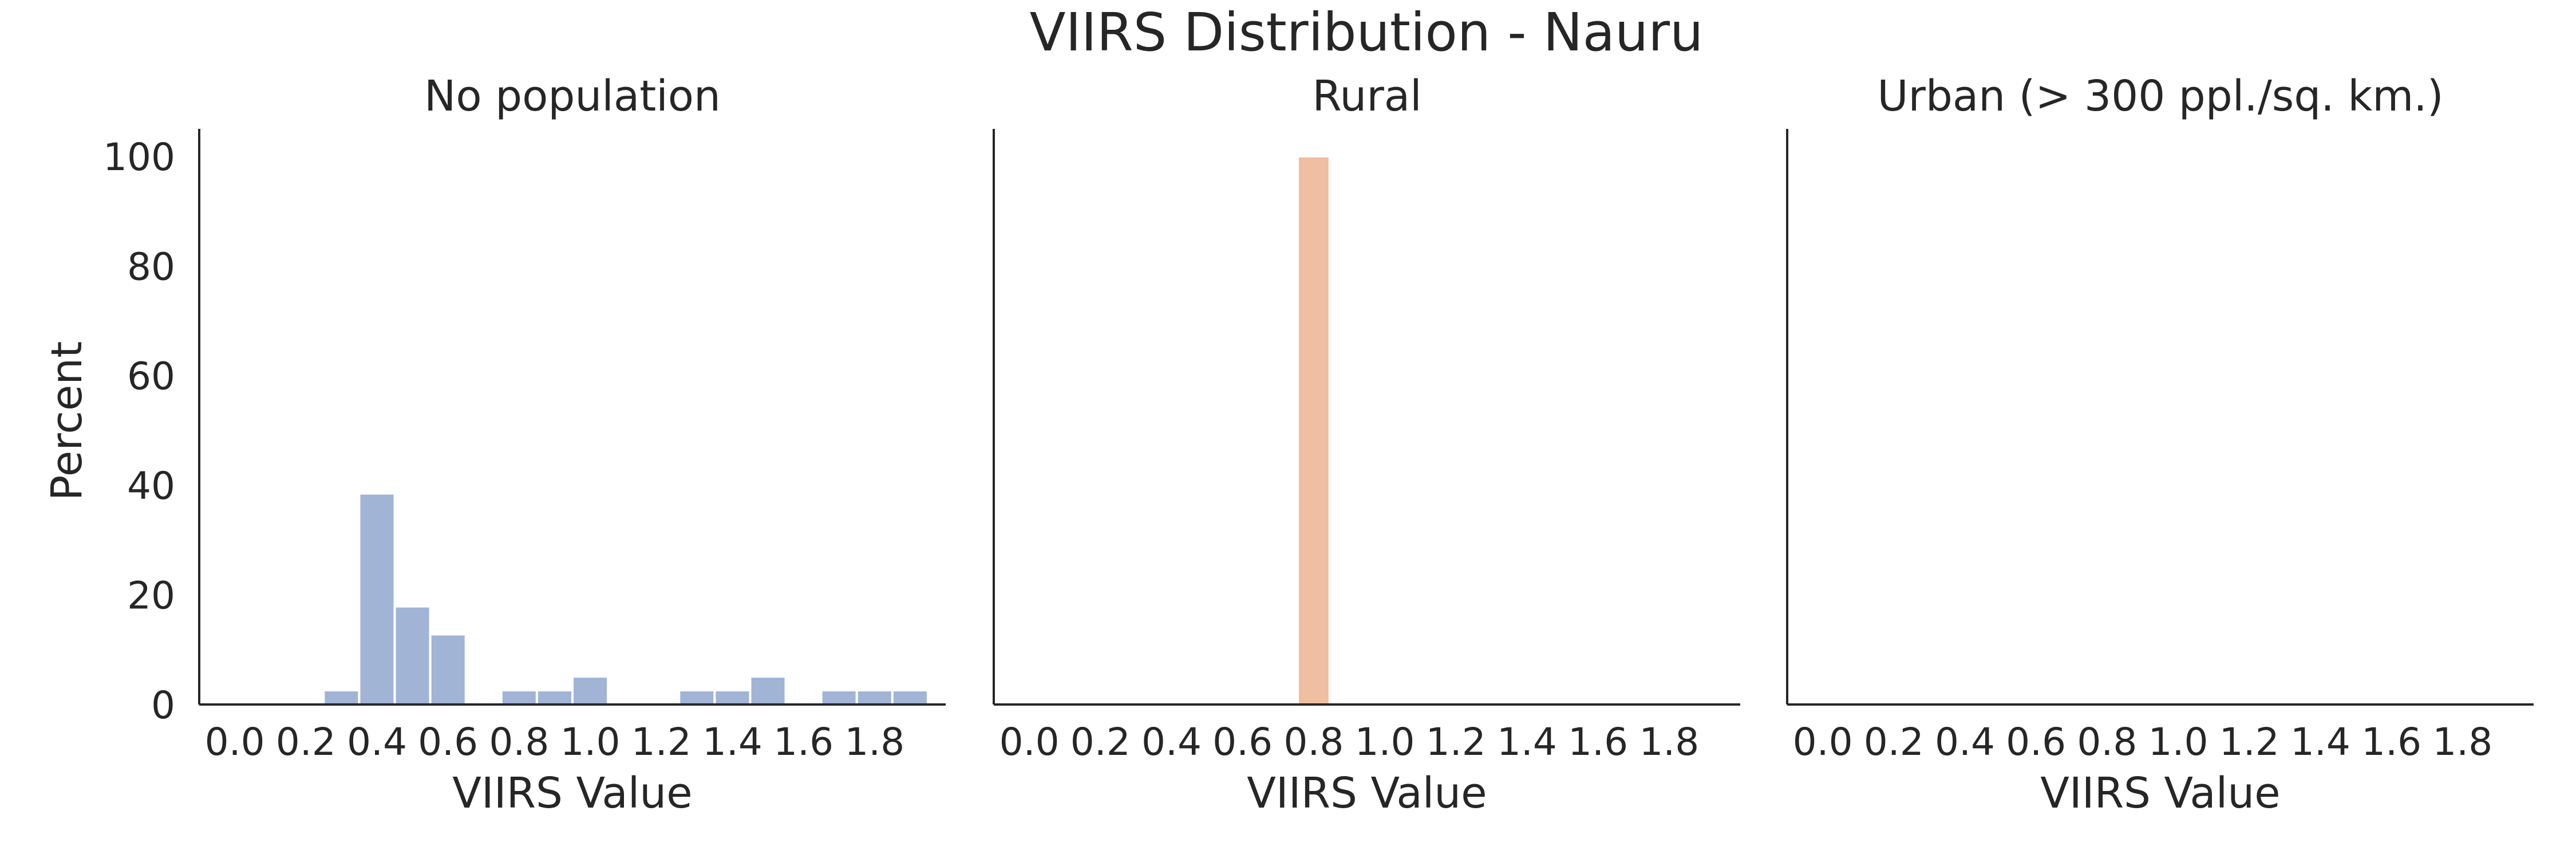  What do you see at coordinates (1965, 742) in the screenshot?
I see `chart2-x-tick-label: 0.4` at bounding box center [1965, 742].